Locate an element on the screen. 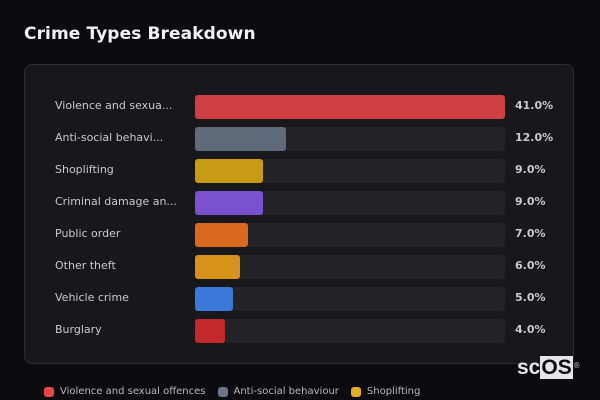  bar-row: Criminal damage an... 9.0% is located at coordinates (299, 203).